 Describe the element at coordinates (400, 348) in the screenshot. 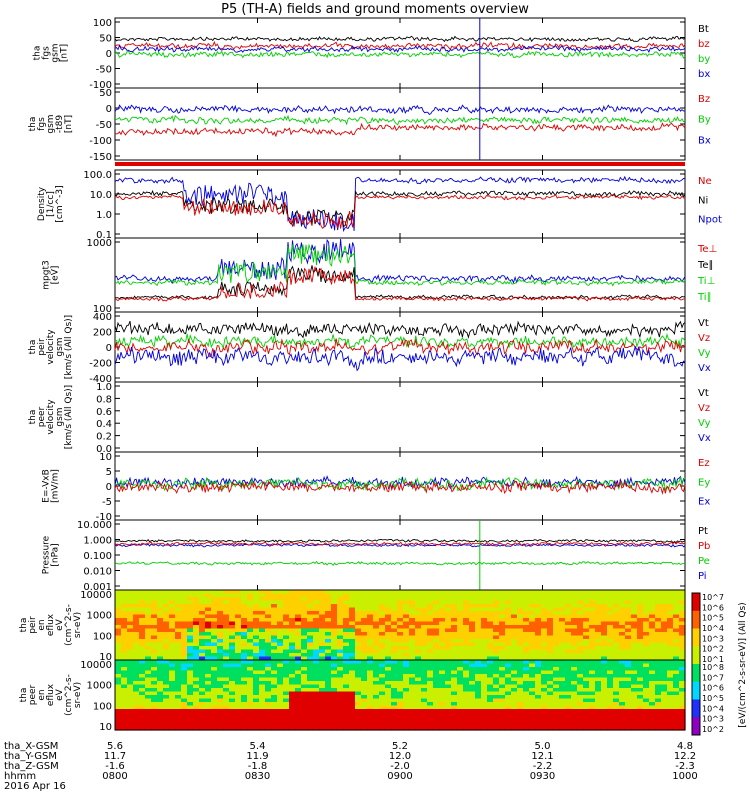

I see `series-Vz` at that location.